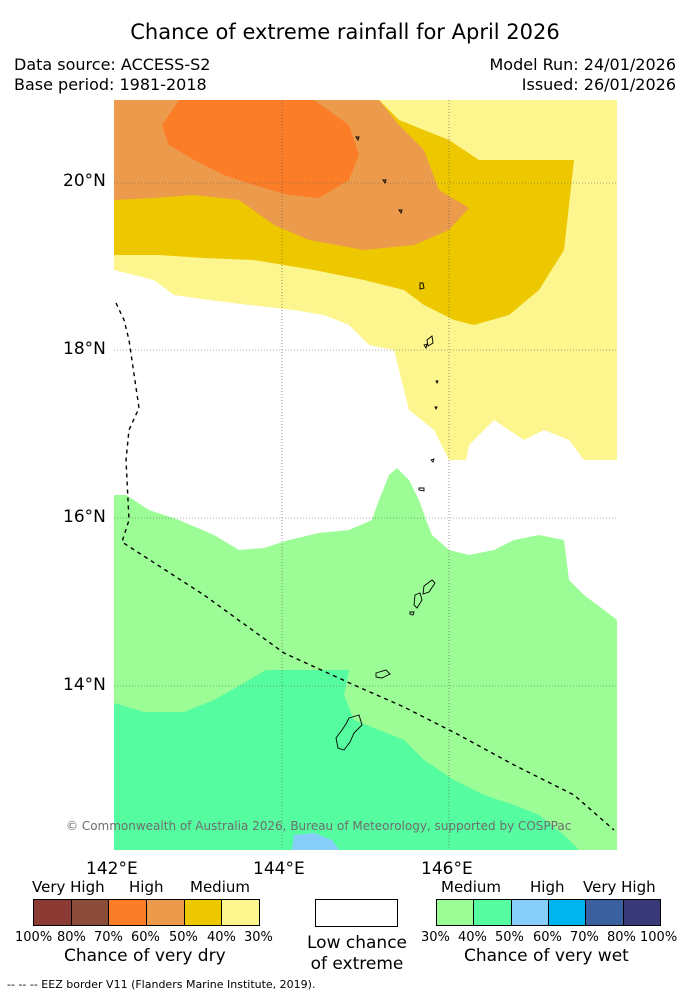  What do you see at coordinates (418, 600) in the screenshot?
I see `tinian-island` at bounding box center [418, 600].